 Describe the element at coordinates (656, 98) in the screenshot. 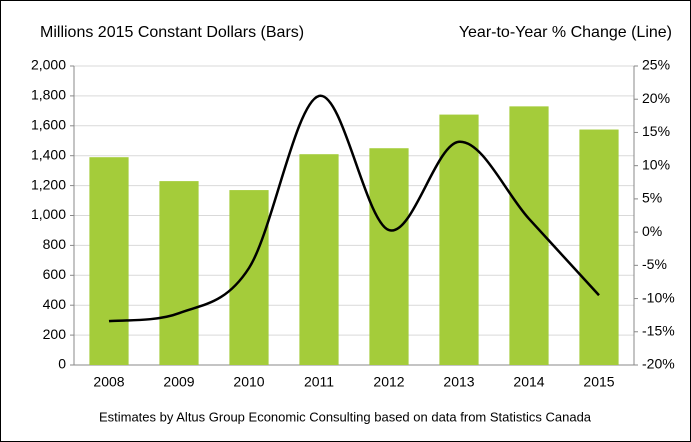

I see `y2-tick-label: 20%` at that location.